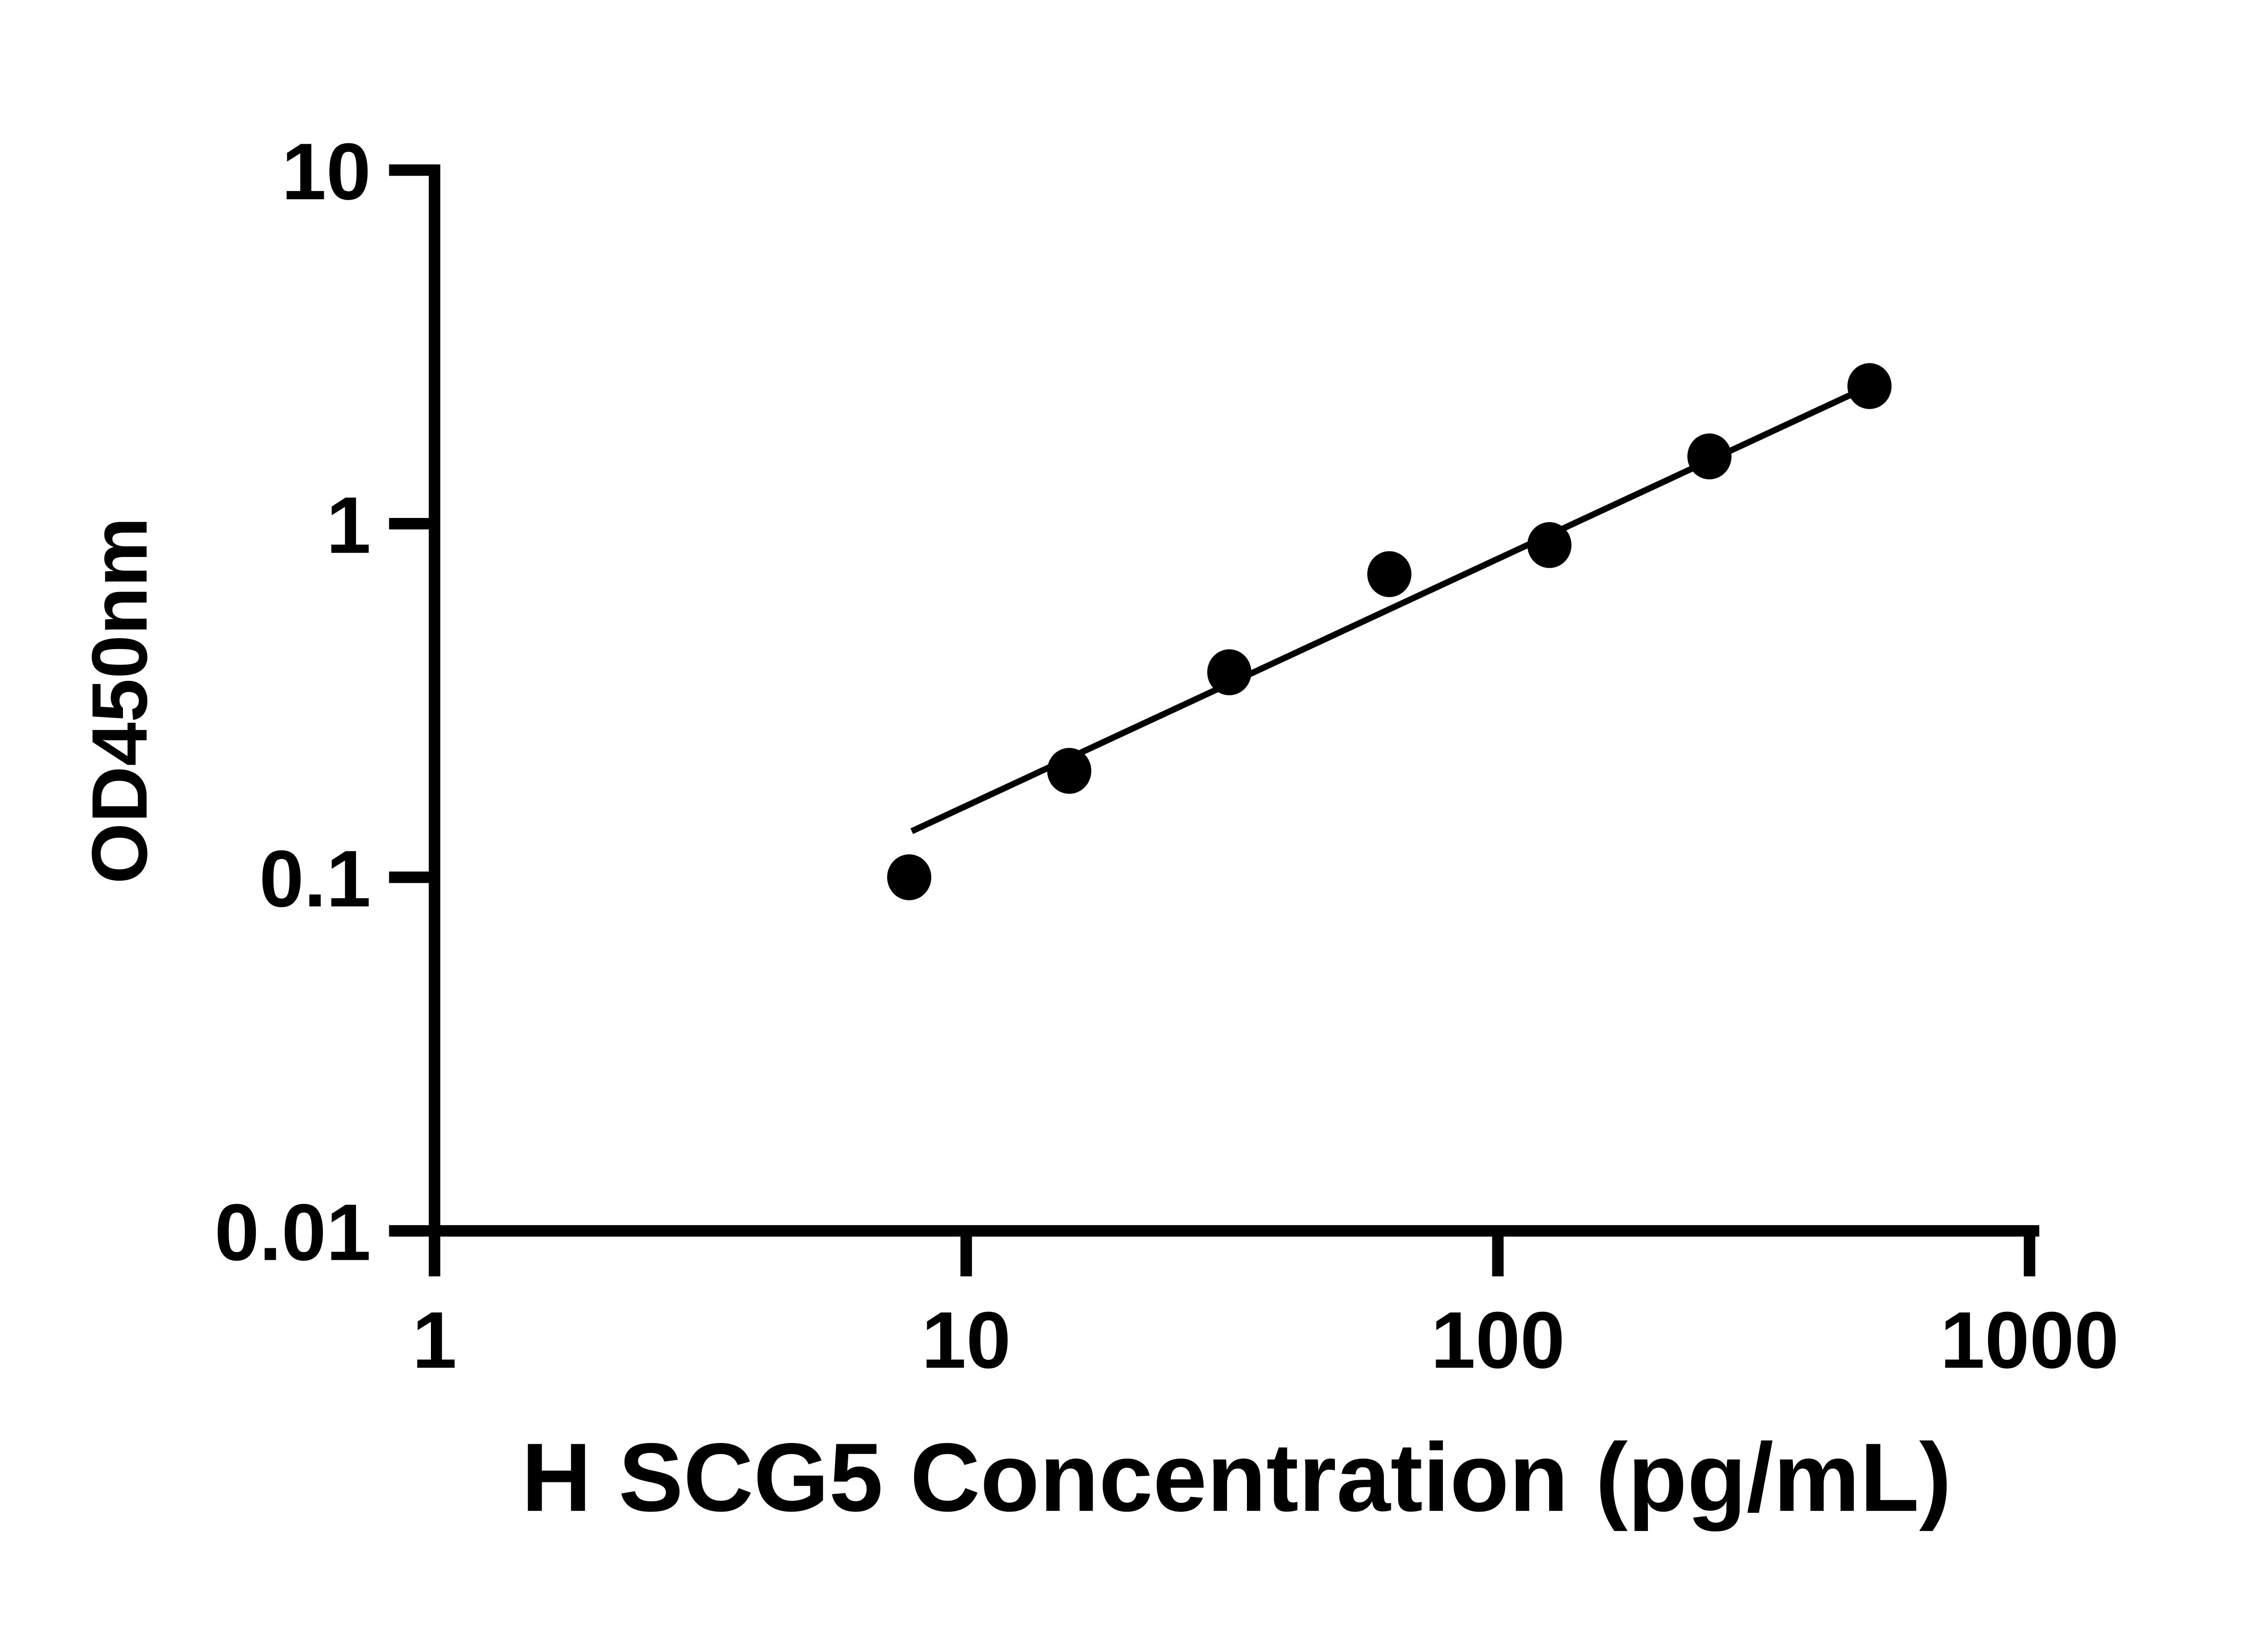 This screenshot has height=1633, width=2268. I want to click on points-layer, so click(1390, 631).